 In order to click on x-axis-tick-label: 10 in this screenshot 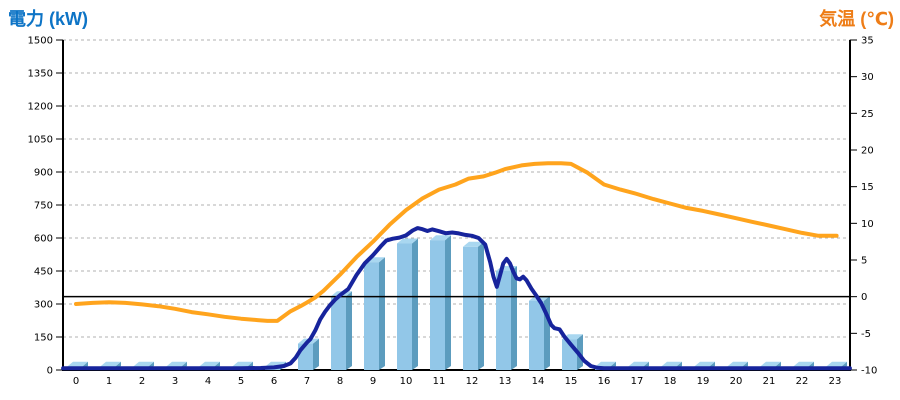, I will do `click(406, 381)`.